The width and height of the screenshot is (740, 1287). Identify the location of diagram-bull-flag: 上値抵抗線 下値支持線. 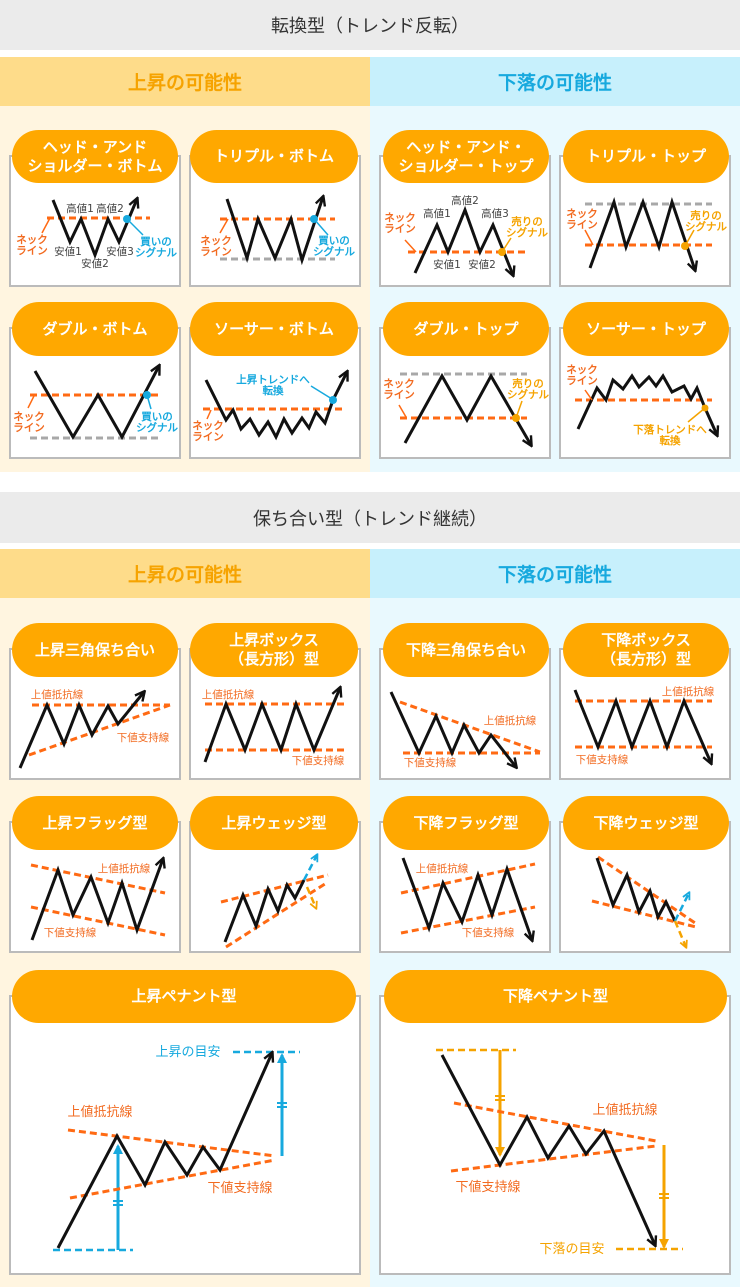
(97, 900).